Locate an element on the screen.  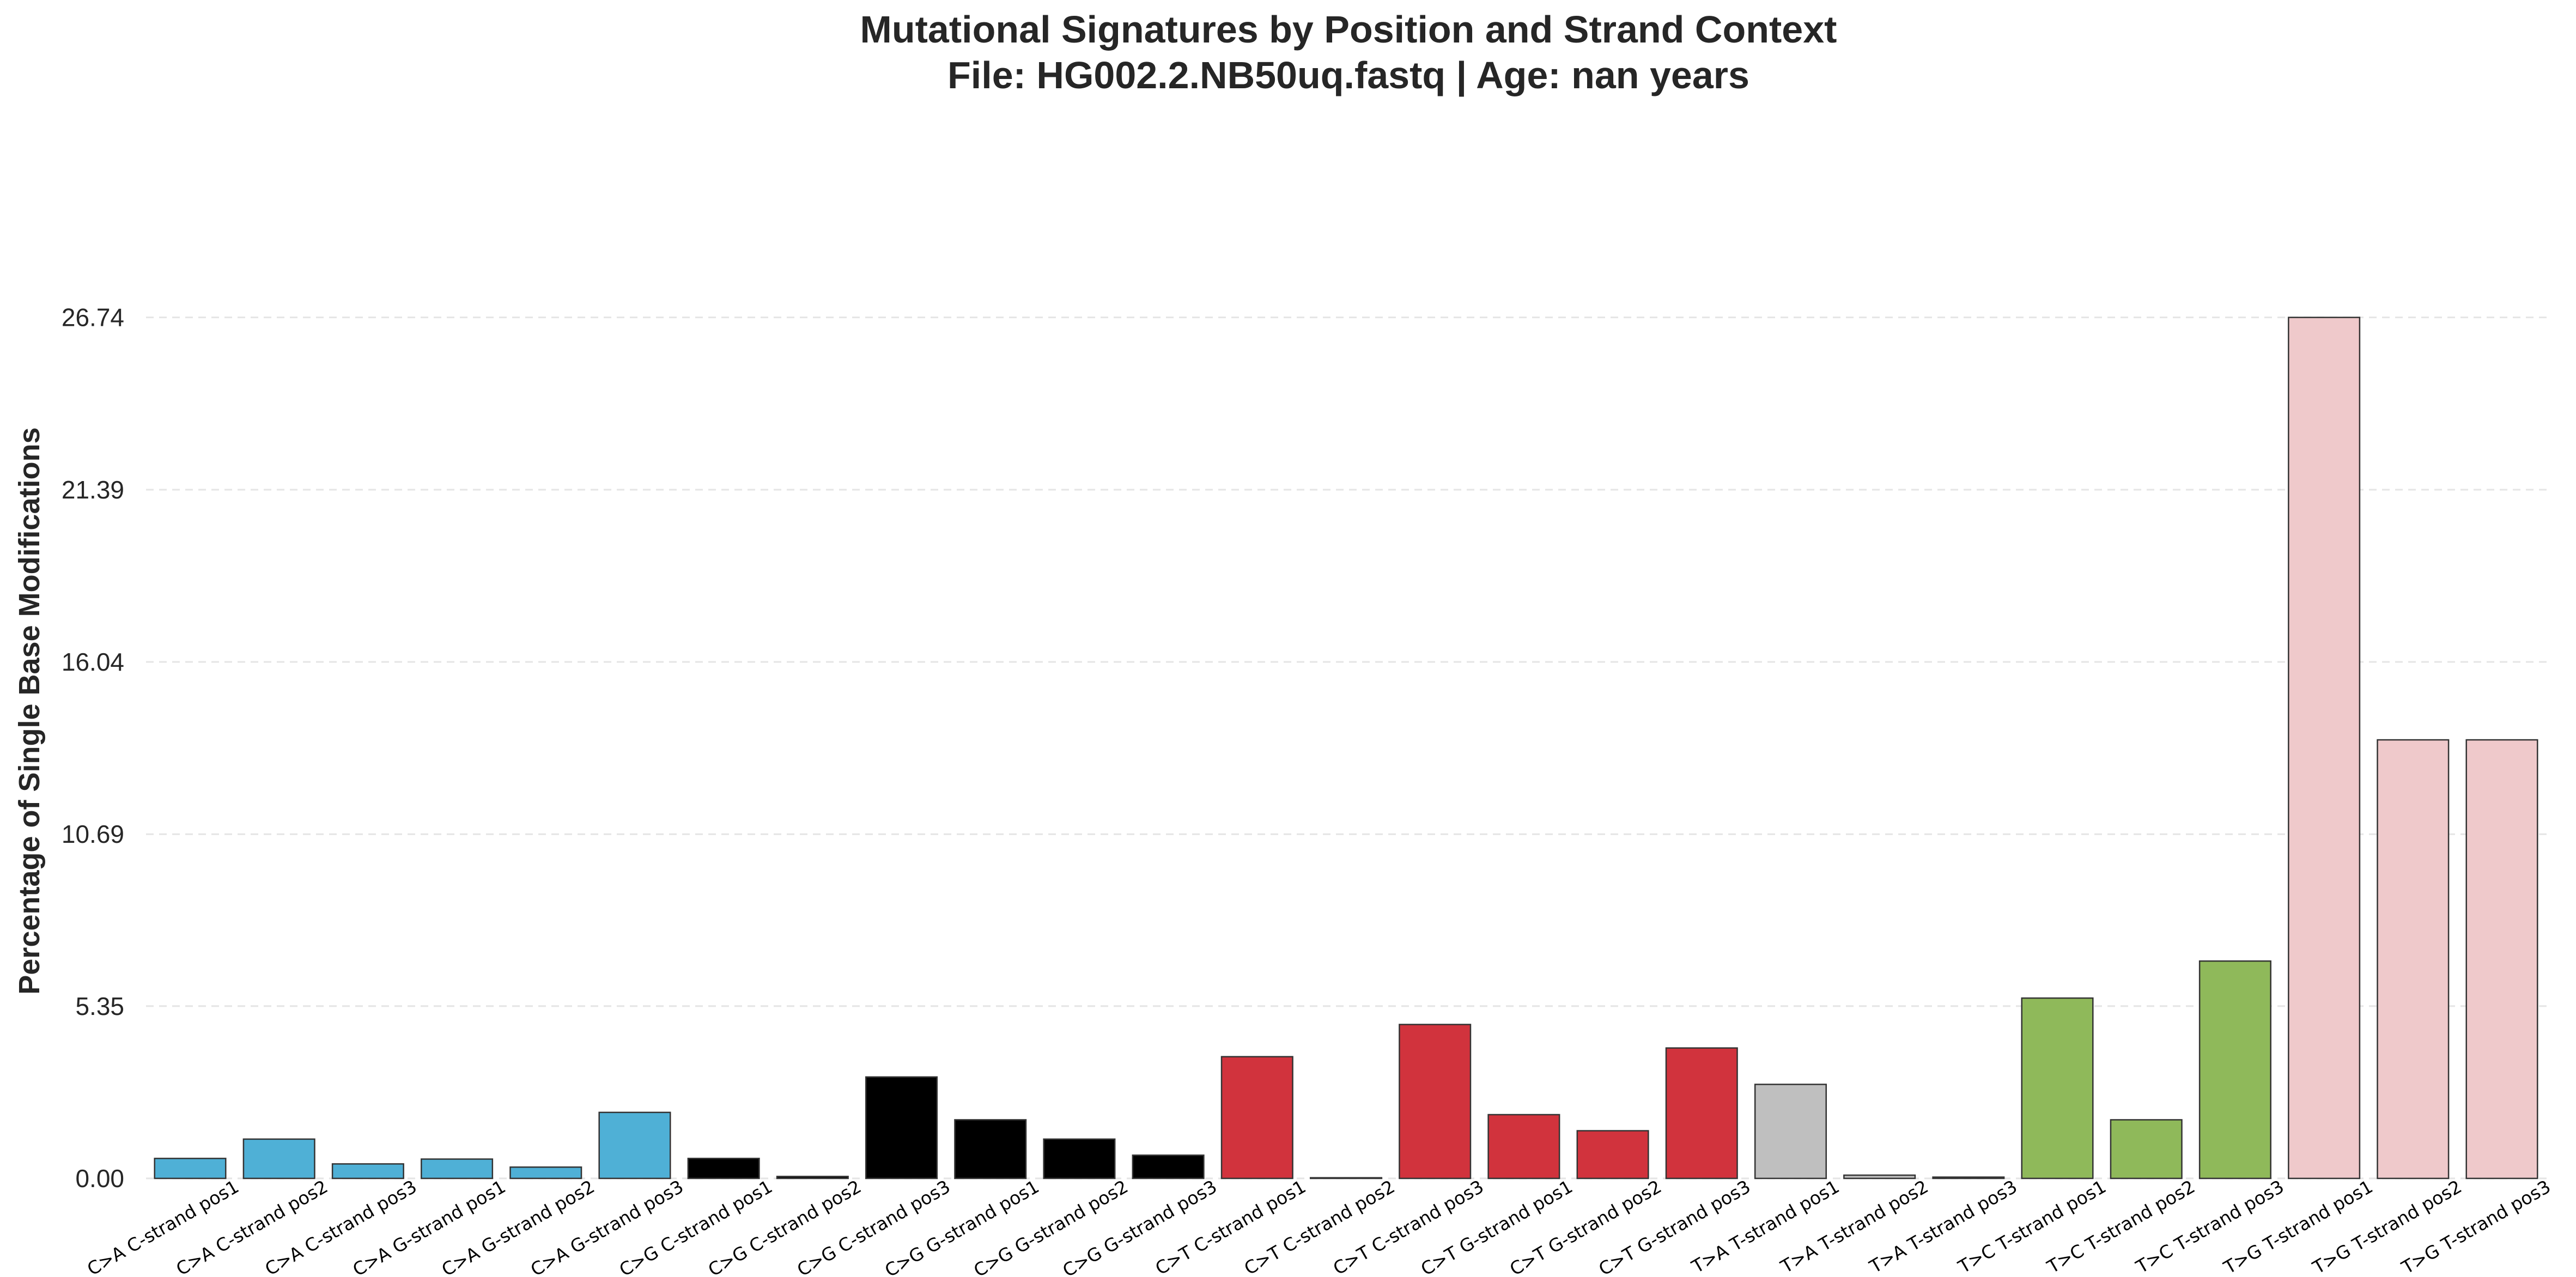
x-tick-label: T>A T-strand pos3 is located at coordinates (1943, 1226).